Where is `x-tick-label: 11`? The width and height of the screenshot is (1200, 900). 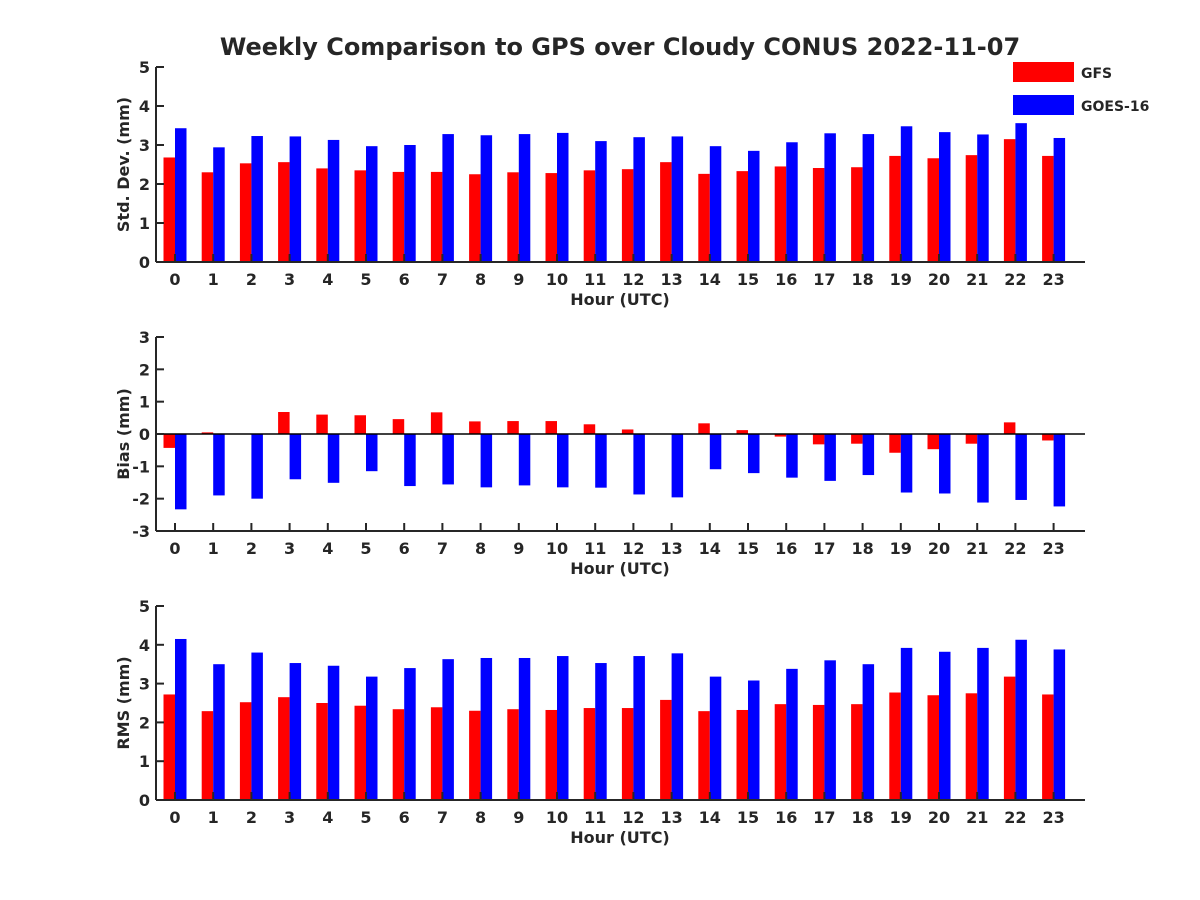 x-tick-label: 11 is located at coordinates (595, 817).